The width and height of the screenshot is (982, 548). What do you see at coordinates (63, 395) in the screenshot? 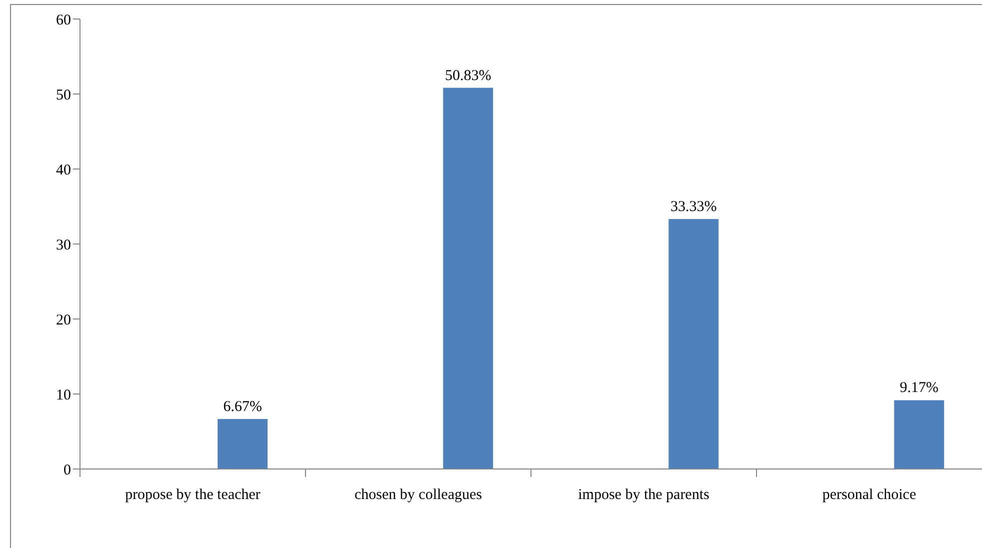
I see `y-tick-label: 10` at bounding box center [63, 395].